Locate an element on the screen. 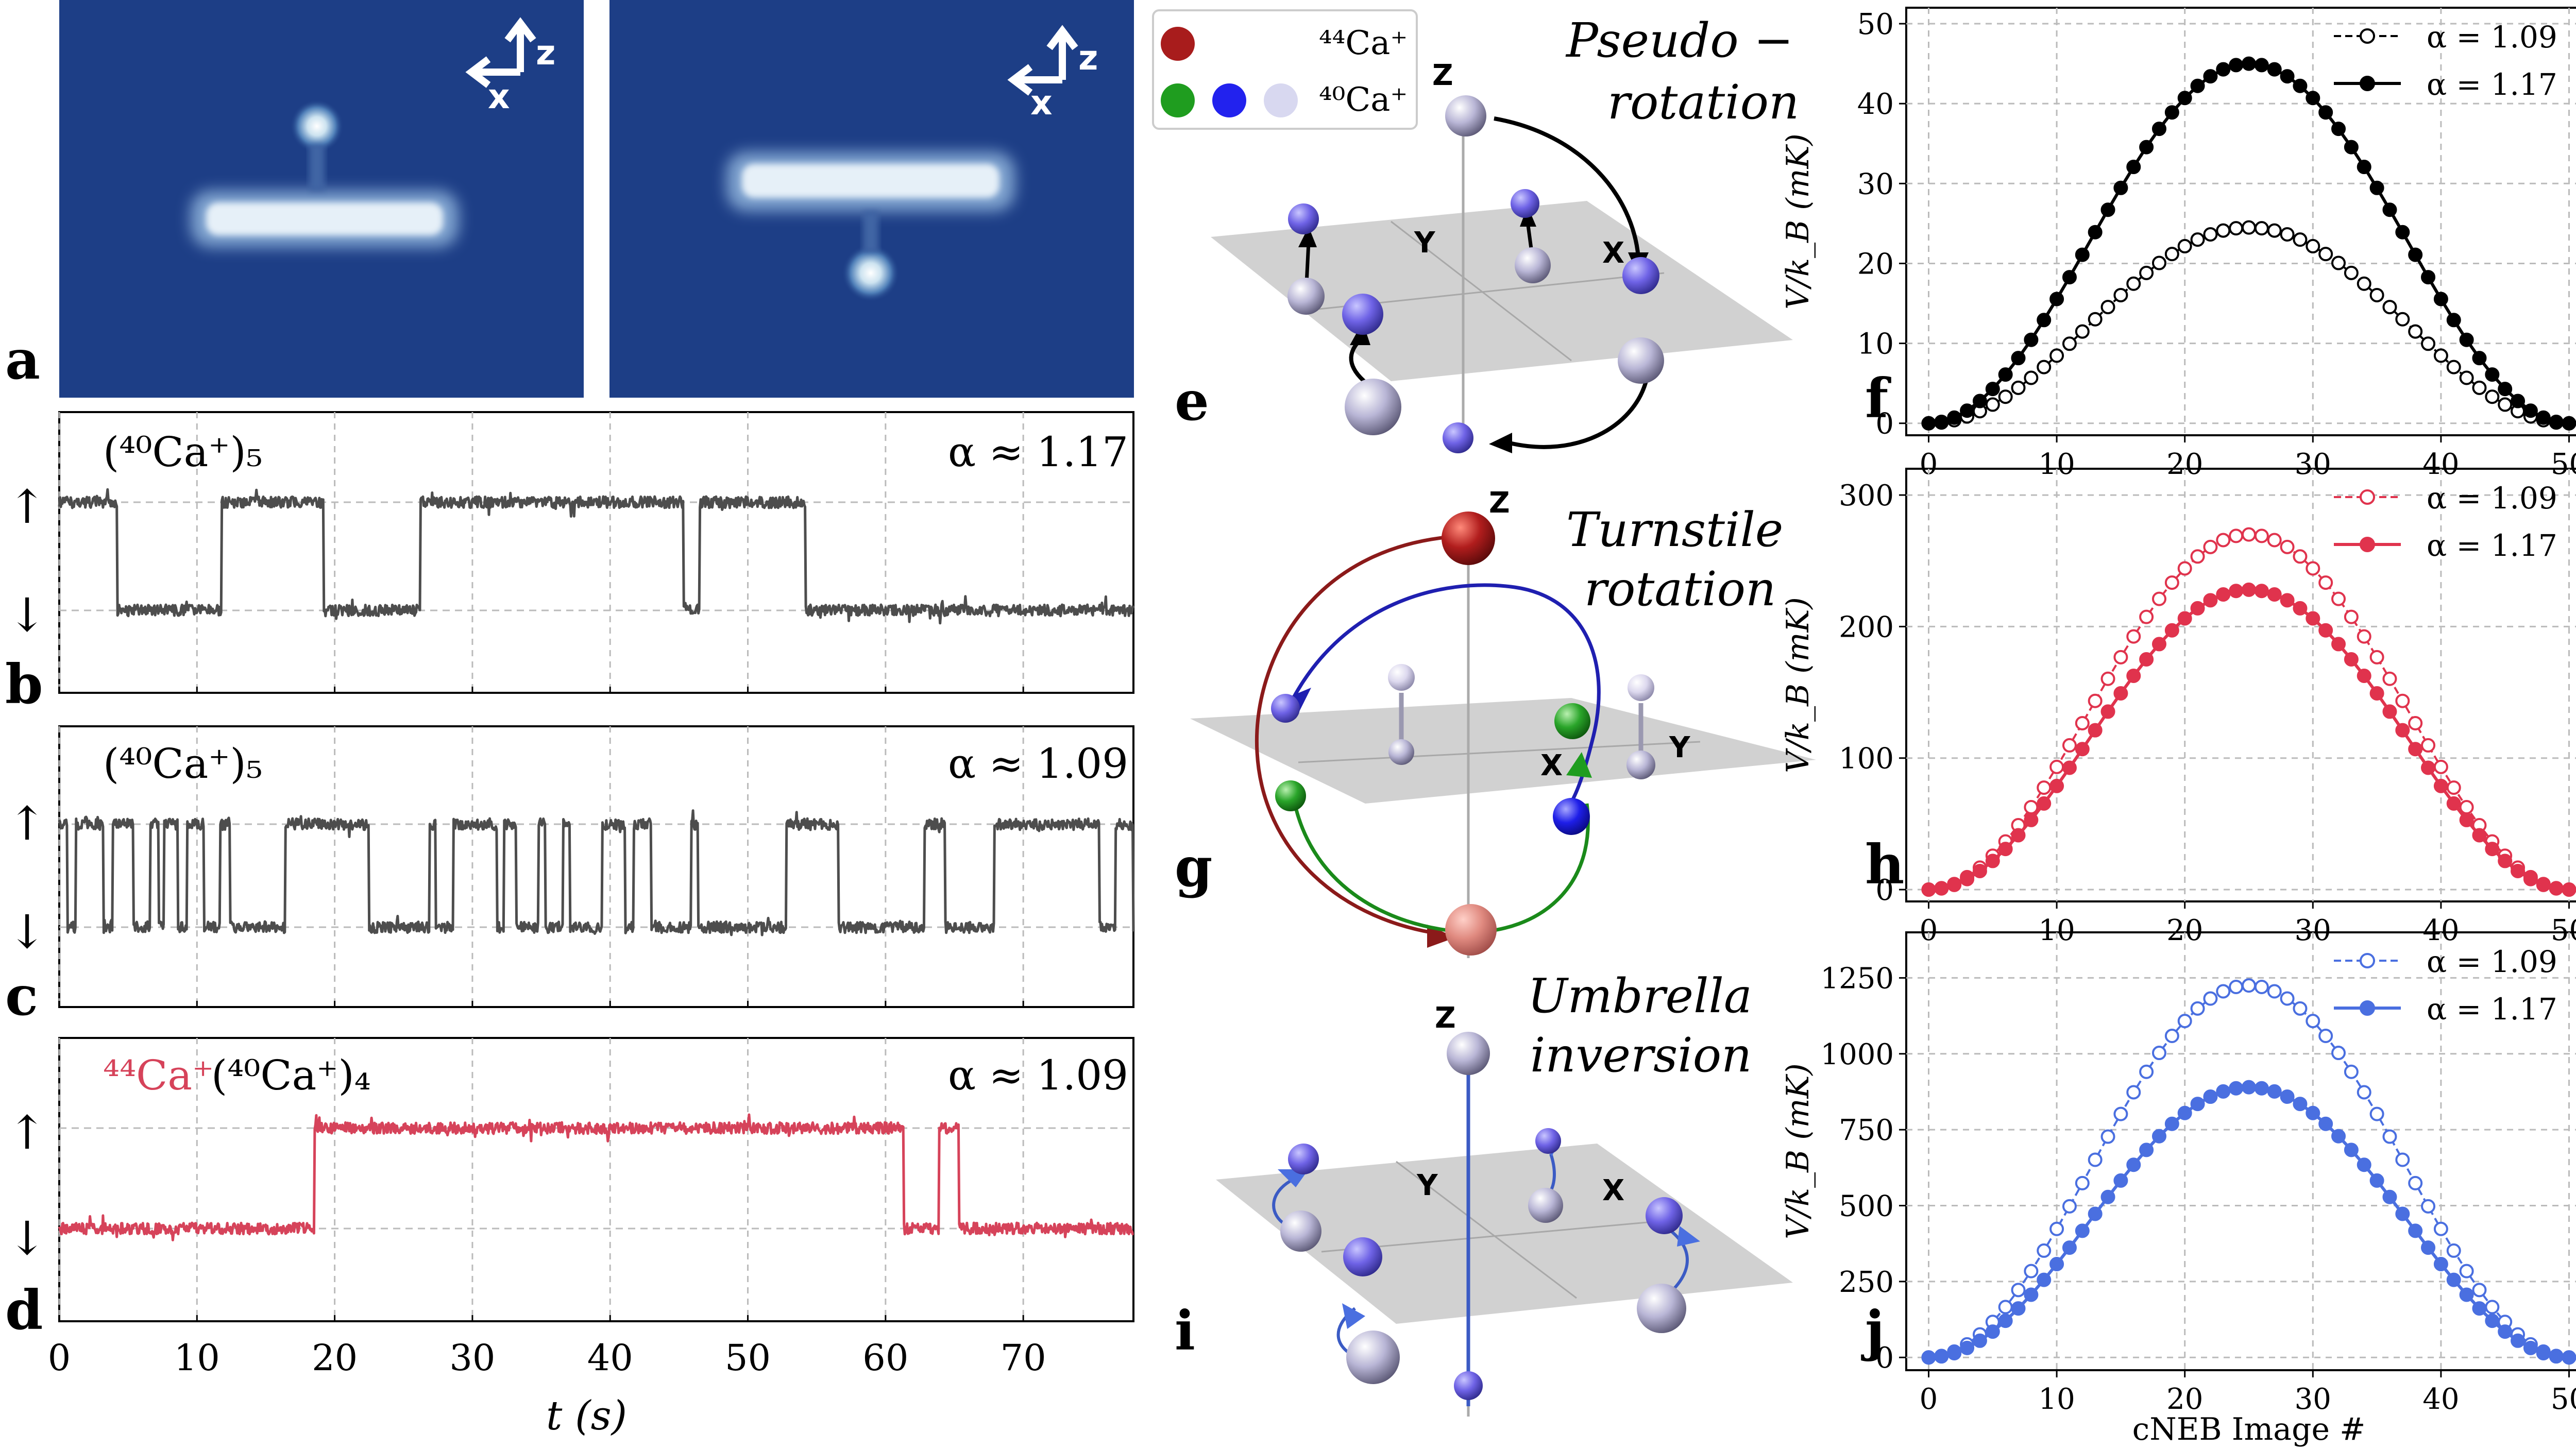 This screenshot has height=1449, width=2576. panel-i-z-label: Z is located at coordinates (1445, 1018).